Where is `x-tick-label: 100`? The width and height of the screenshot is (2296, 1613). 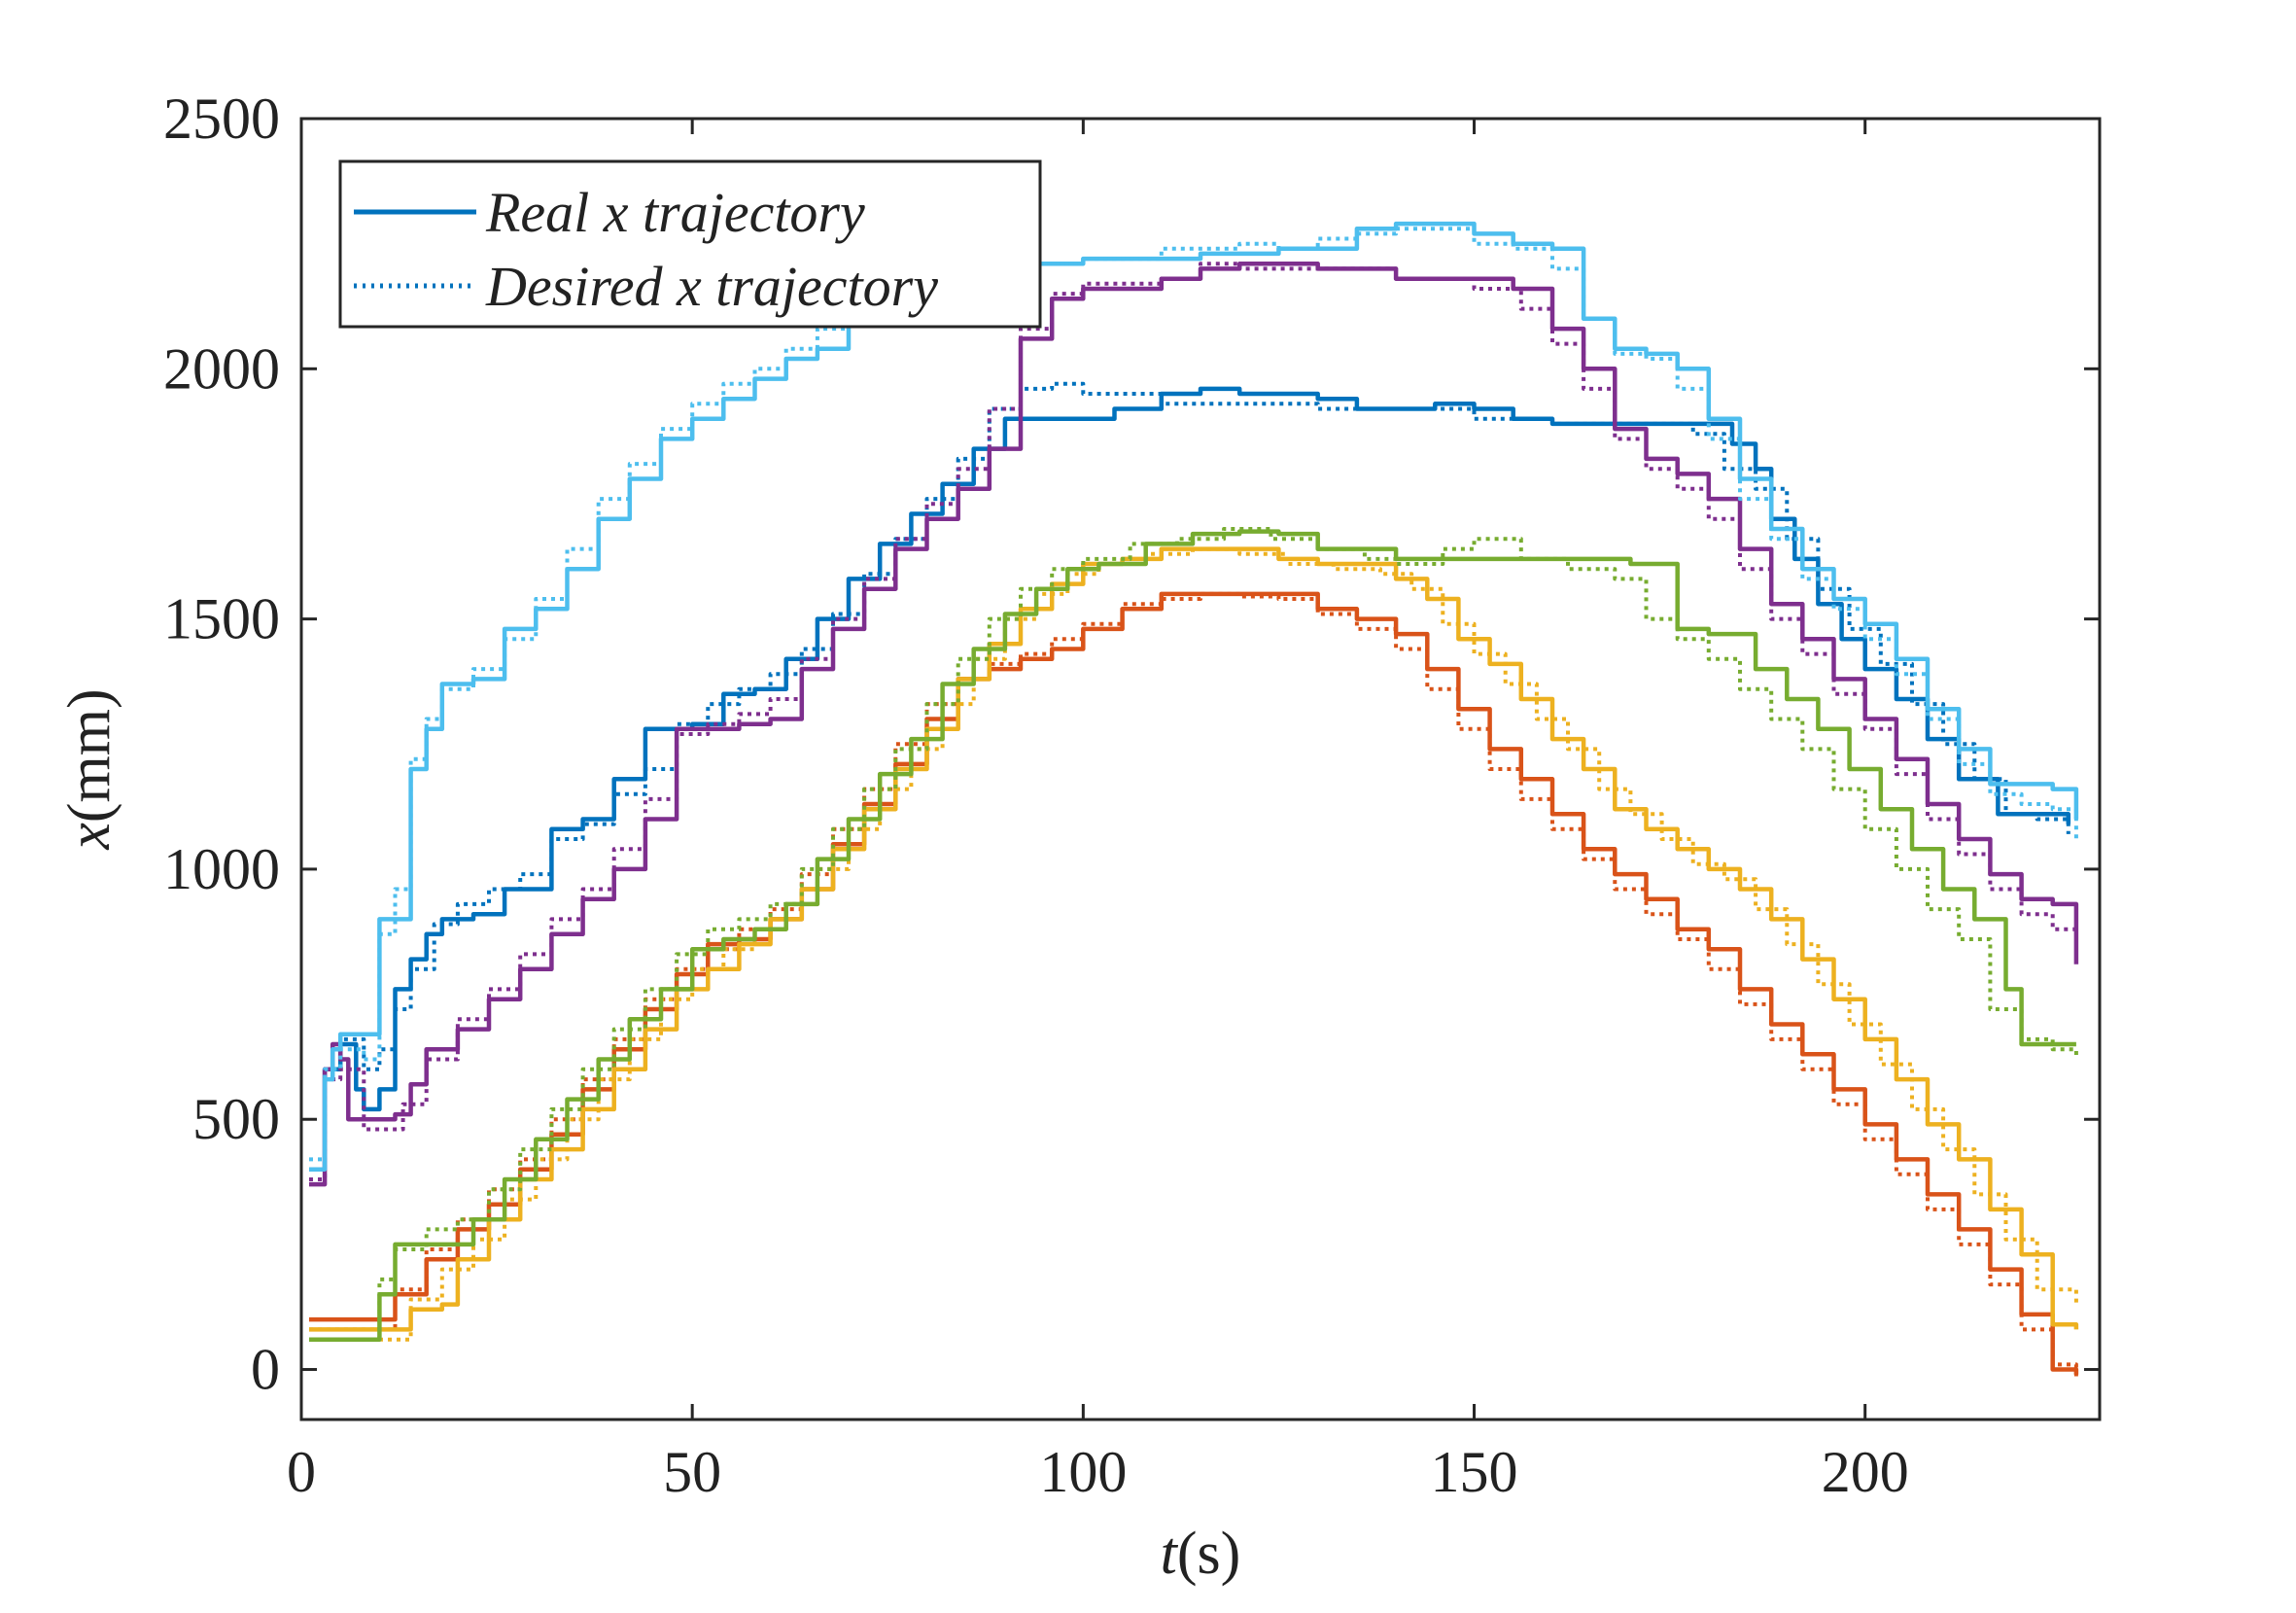 x-tick-label: 100 is located at coordinates (1083, 1472).